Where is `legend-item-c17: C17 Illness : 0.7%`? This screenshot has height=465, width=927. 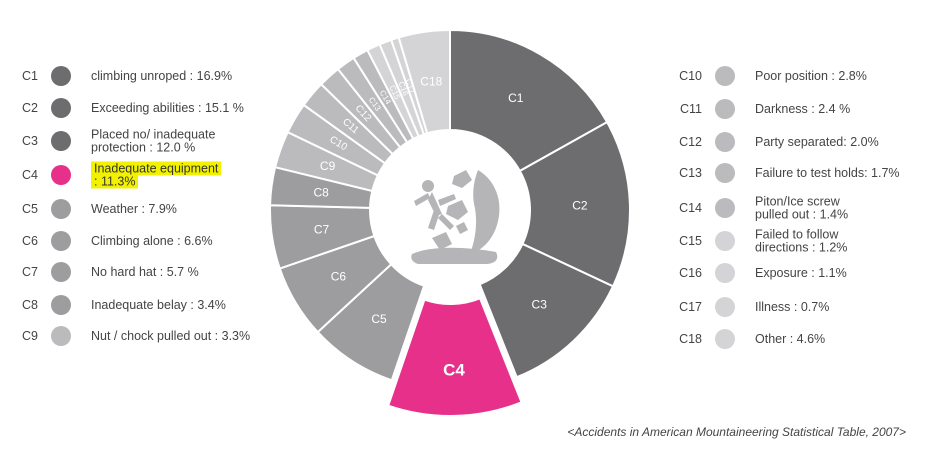
legend-item-c17: C17 Illness : 0.7% is located at coordinates (793, 307).